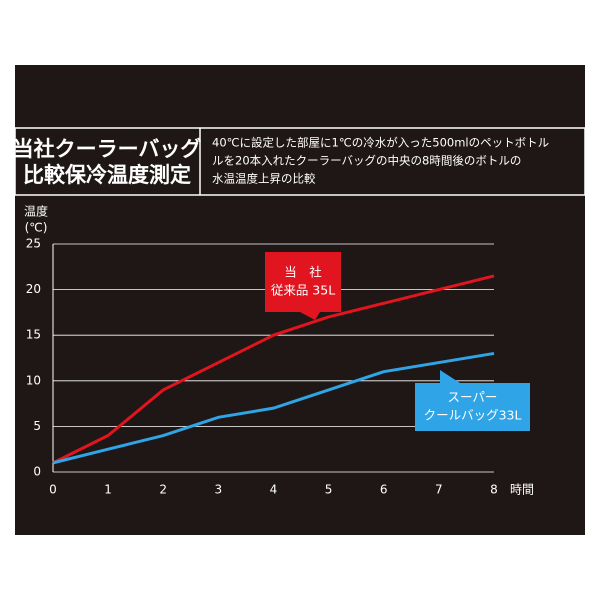 The width and height of the screenshot is (600, 604). What do you see at coordinates (33, 380) in the screenshot?
I see `y-tick-label: 10` at bounding box center [33, 380].